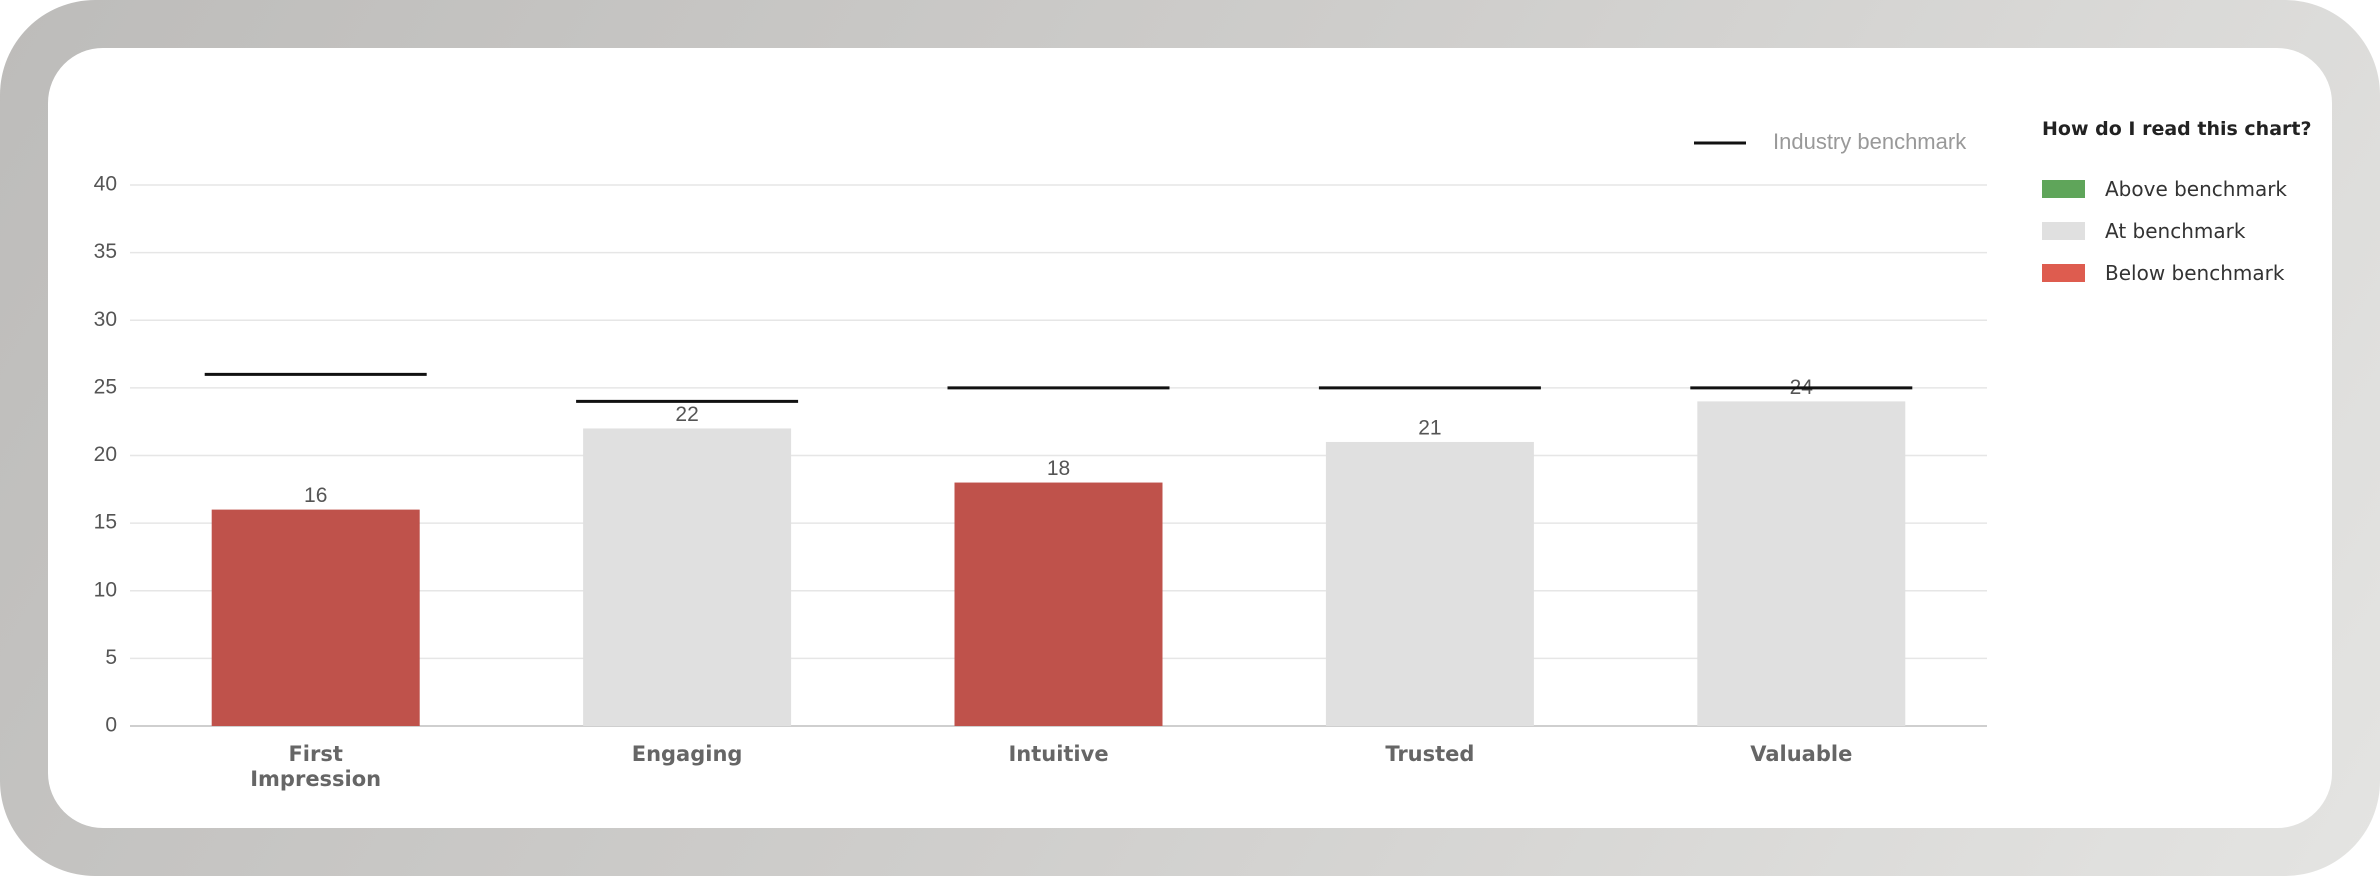 This screenshot has height=876, width=2380. What do you see at coordinates (1430, 754) in the screenshot?
I see `x-tick-label: Trusted` at bounding box center [1430, 754].